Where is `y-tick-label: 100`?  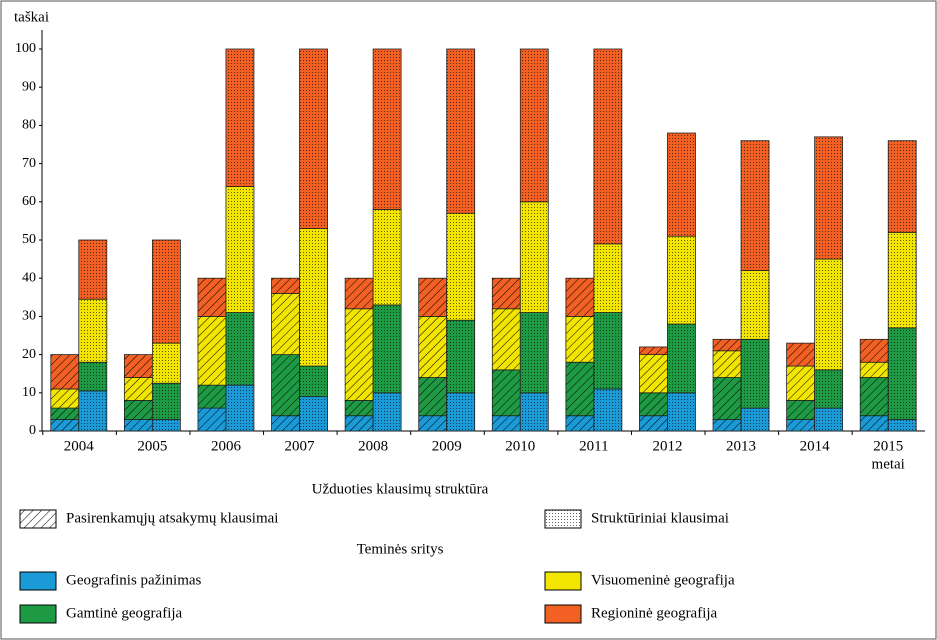 y-tick-label: 100 is located at coordinates (25, 48).